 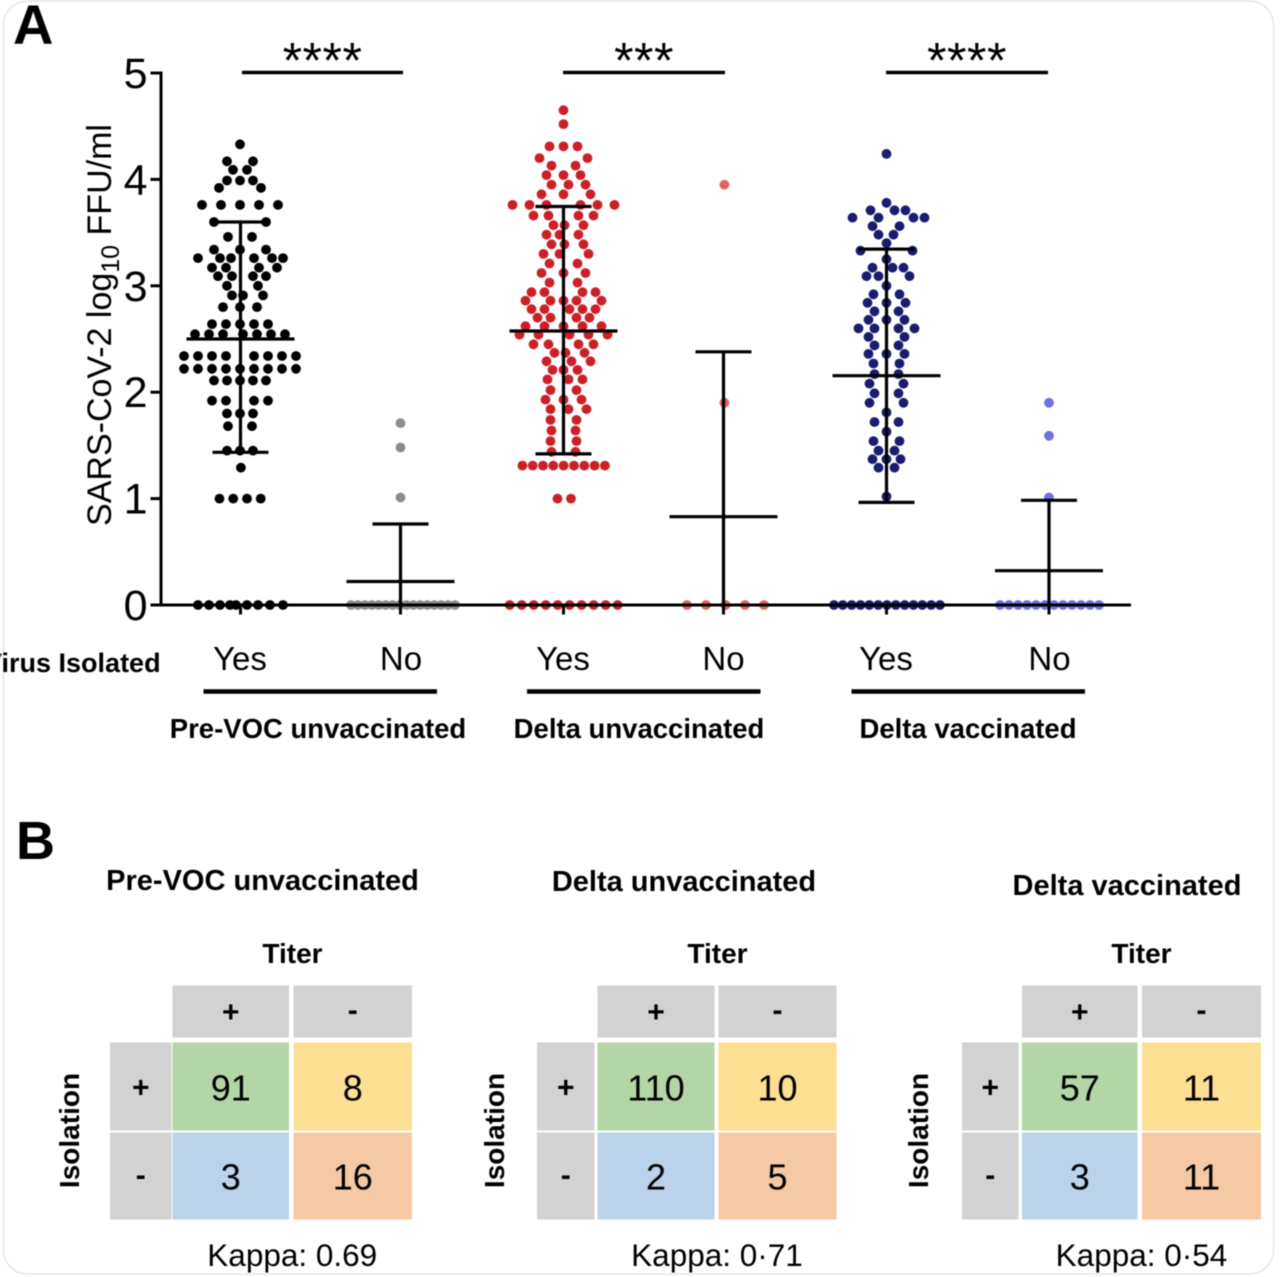 What do you see at coordinates (777, 1088) in the screenshot?
I see `svg-text: 10` at bounding box center [777, 1088].